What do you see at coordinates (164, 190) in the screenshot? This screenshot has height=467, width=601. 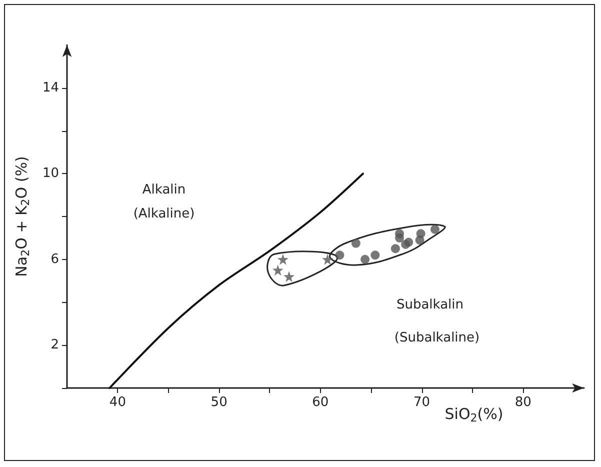 I see `annotation: Alkalin` at bounding box center [164, 190].